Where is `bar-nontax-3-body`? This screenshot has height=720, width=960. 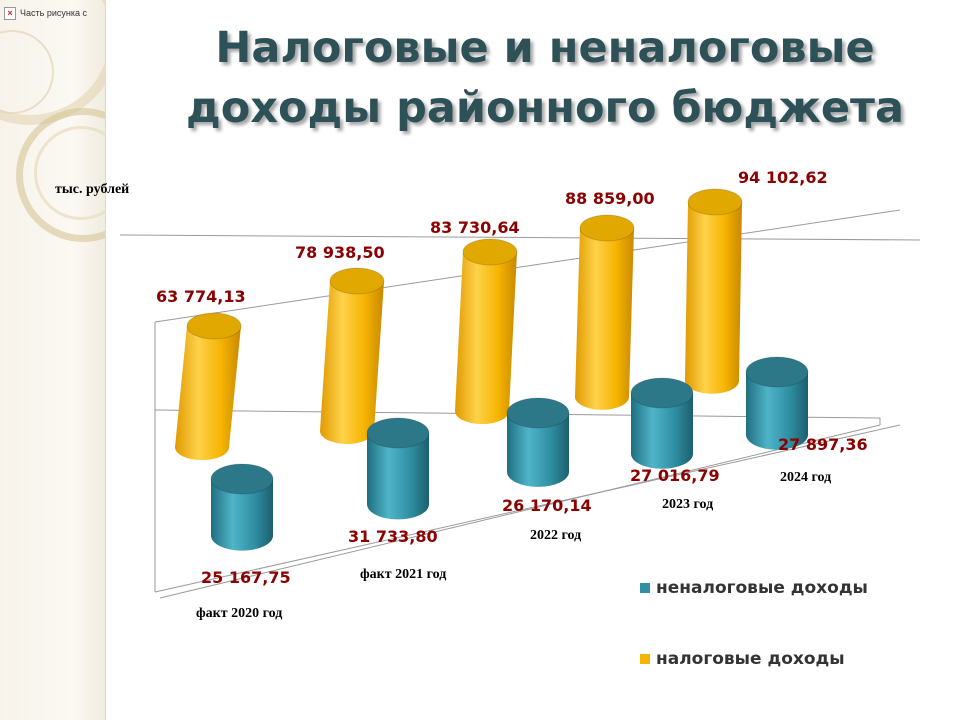 bar-nontax-3-body is located at coordinates (538, 450).